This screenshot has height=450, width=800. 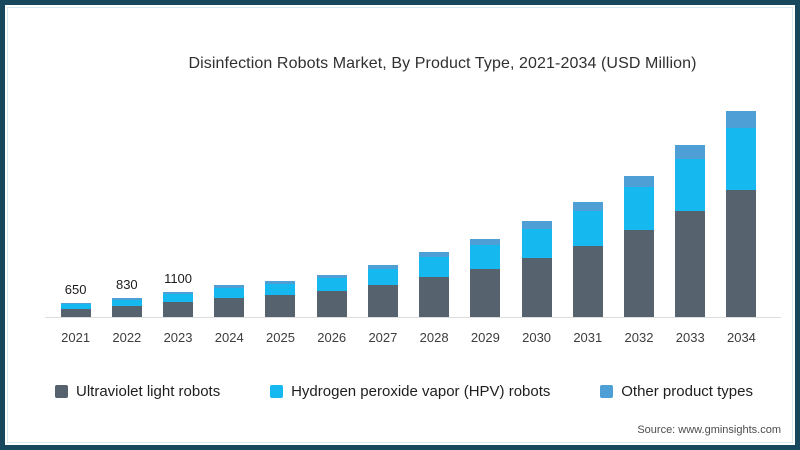 I want to click on legend-label-other: Other product types, so click(x=687, y=391).